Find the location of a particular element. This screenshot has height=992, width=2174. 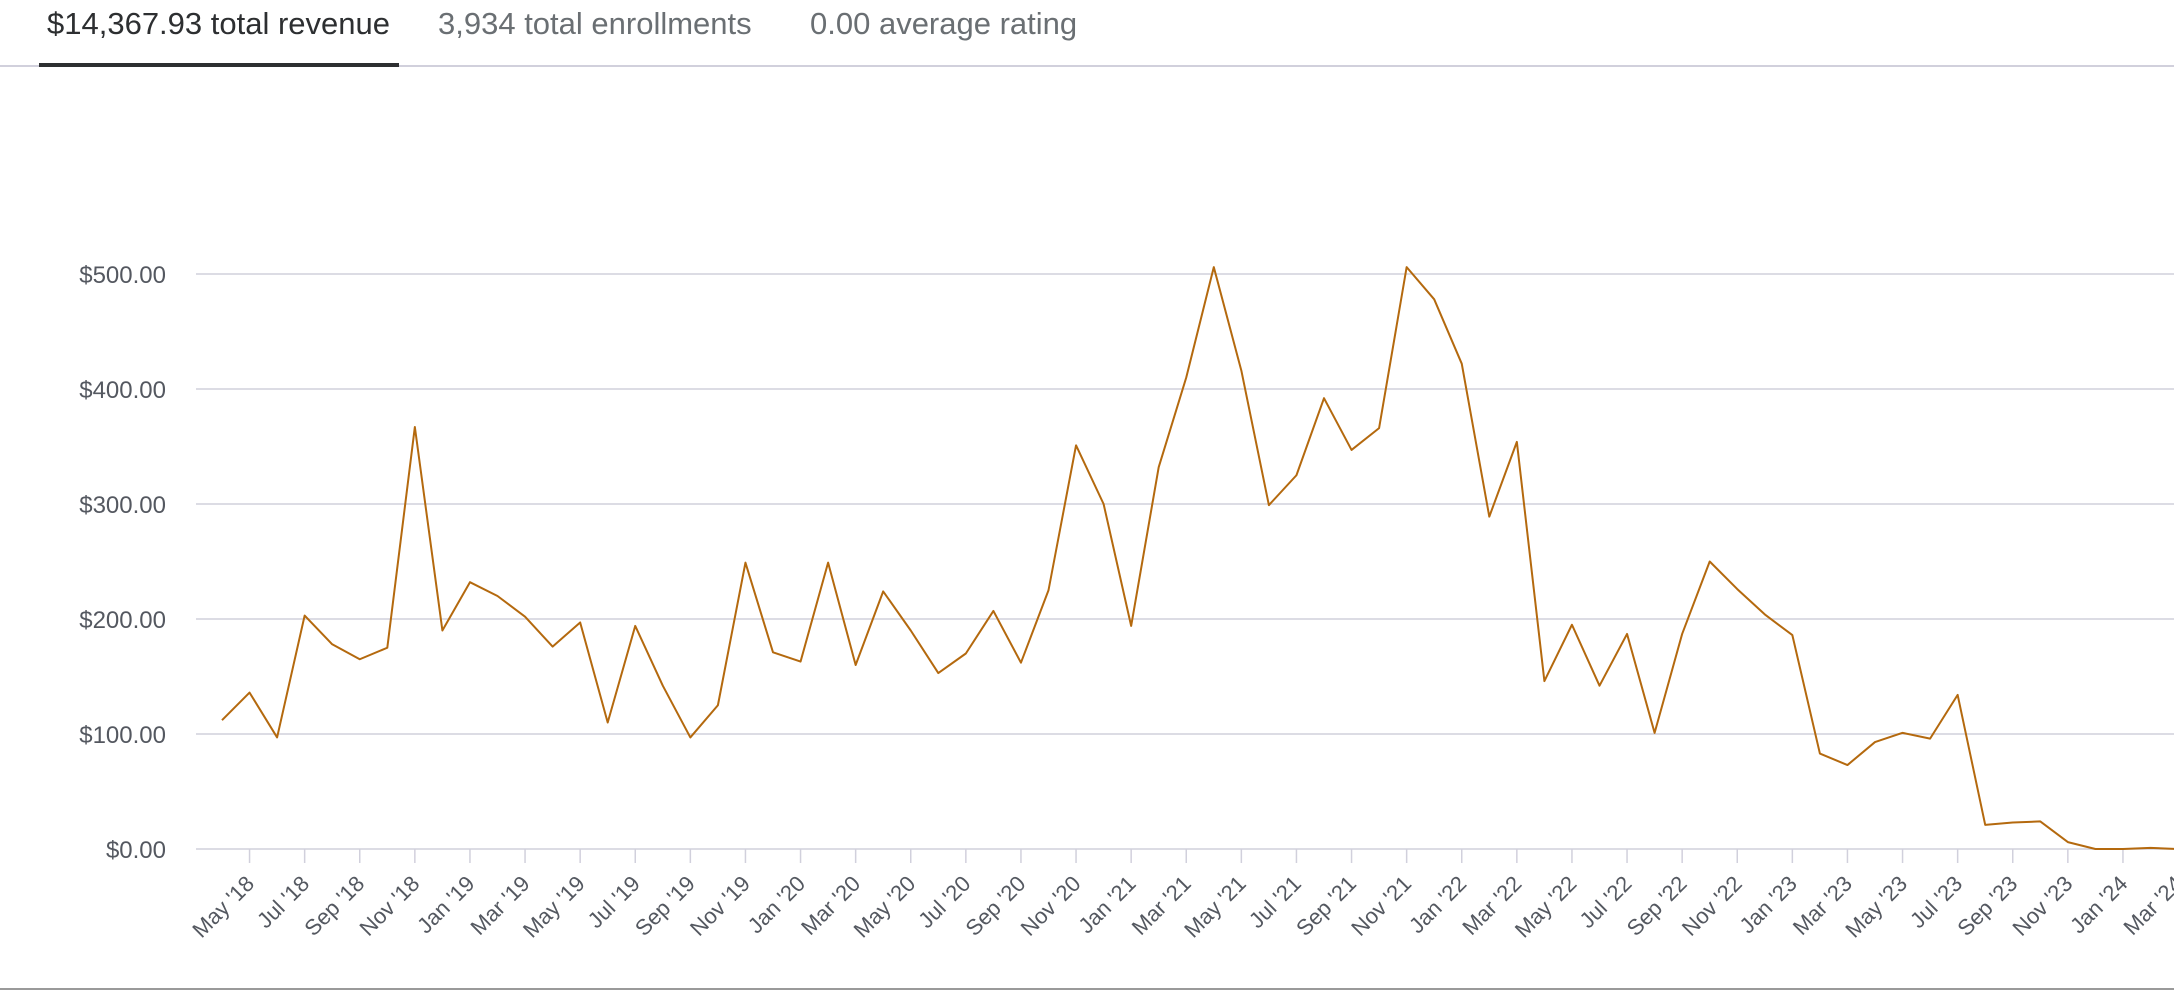

x-tick-label: Mar '24 is located at coordinates (2146, 905).